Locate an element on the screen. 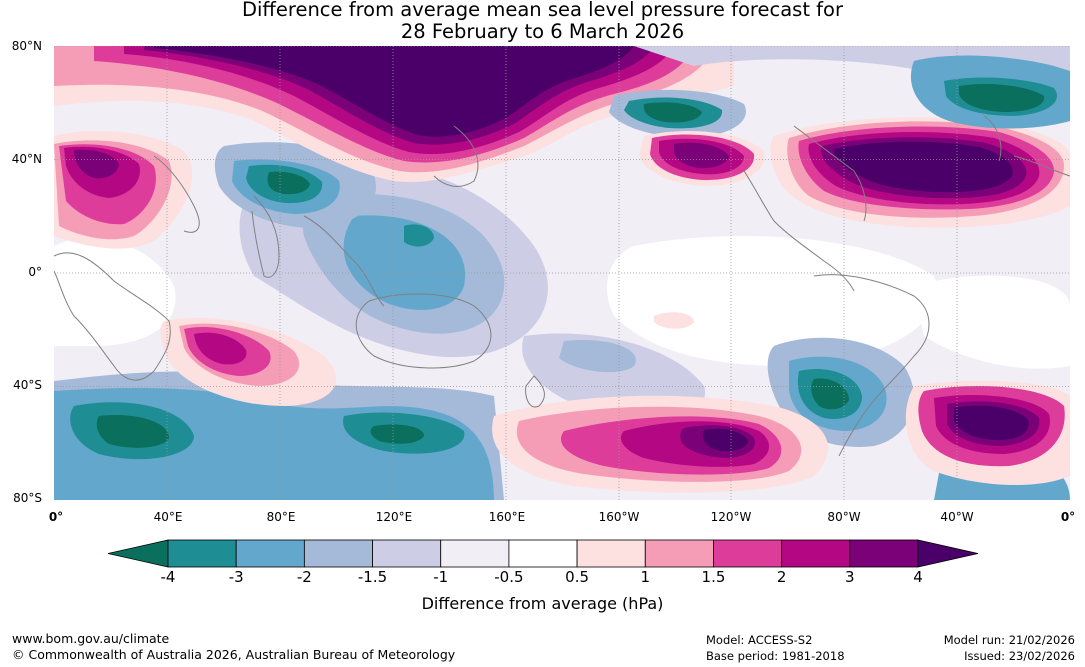 This screenshot has height=667, width=1085. colorbar-tick-label: -1 is located at coordinates (440, 577).